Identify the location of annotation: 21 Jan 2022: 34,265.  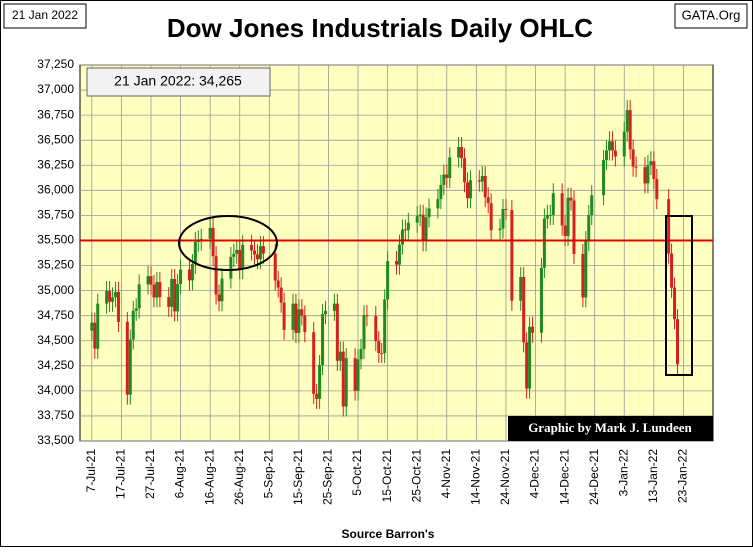
(178, 81).